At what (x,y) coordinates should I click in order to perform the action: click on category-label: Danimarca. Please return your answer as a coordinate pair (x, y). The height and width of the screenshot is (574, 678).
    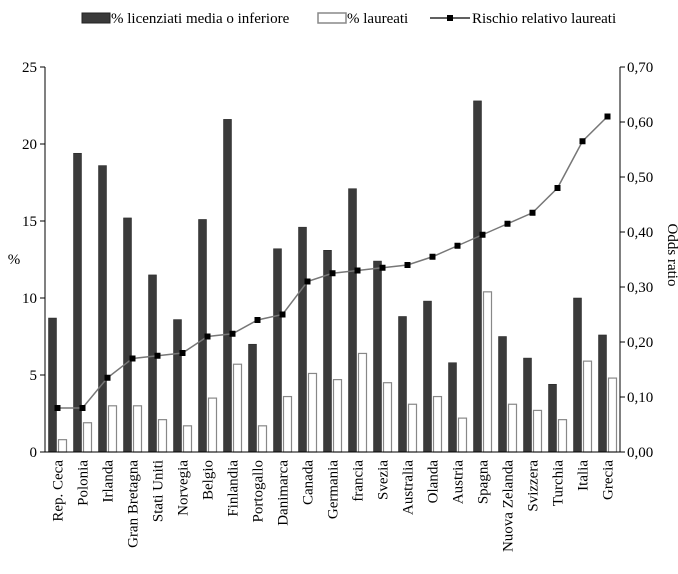
    Looking at the image, I should click on (284, 493).